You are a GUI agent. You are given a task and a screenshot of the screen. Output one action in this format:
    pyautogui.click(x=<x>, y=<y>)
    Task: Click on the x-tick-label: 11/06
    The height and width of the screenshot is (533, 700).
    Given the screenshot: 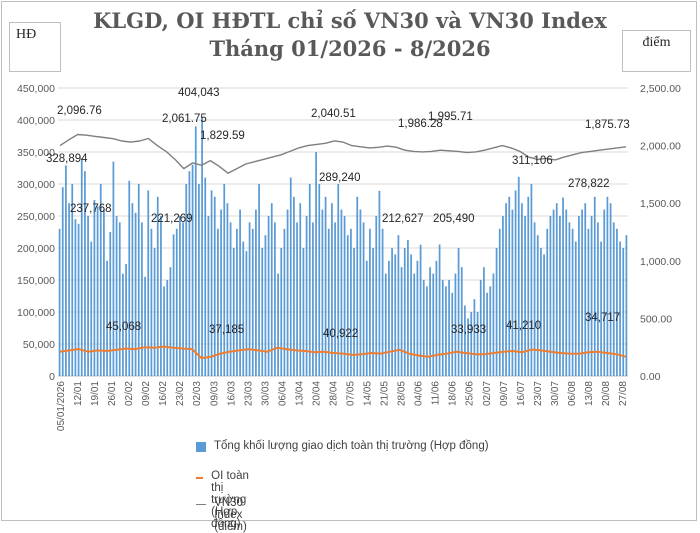 What is the action you would take?
    pyautogui.click(x=436, y=393)
    